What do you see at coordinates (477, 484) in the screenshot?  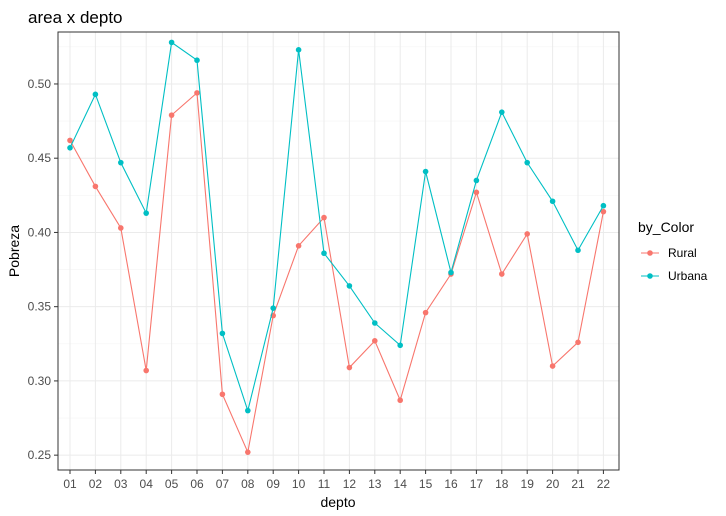 I see `x-tick-label: 17` at bounding box center [477, 484].